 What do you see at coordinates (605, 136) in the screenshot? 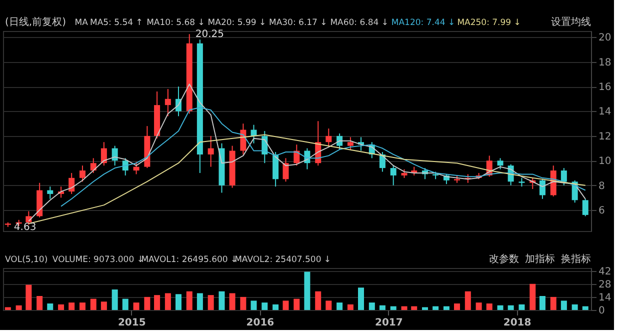
I see `y-tick-label: 12` at bounding box center [605, 136].